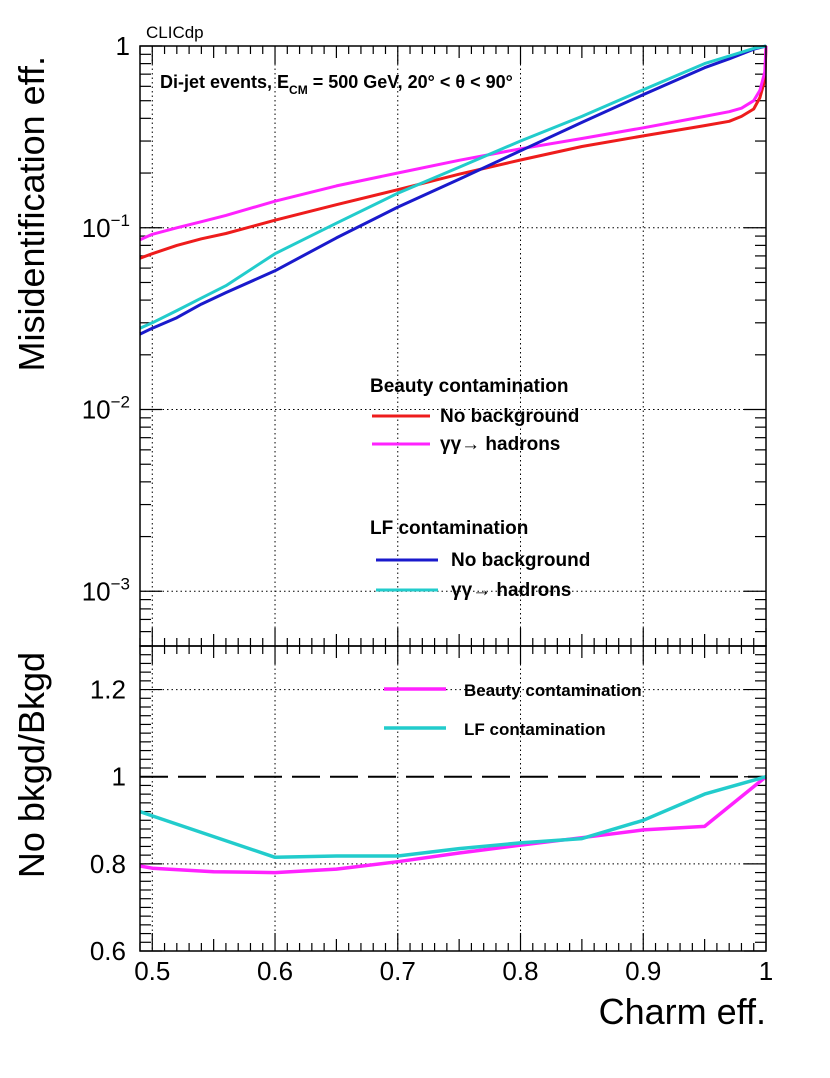 The image size is (830, 1078). Describe the element at coordinates (520, 971) in the screenshot. I see `xtick-label: 0.8` at that location.